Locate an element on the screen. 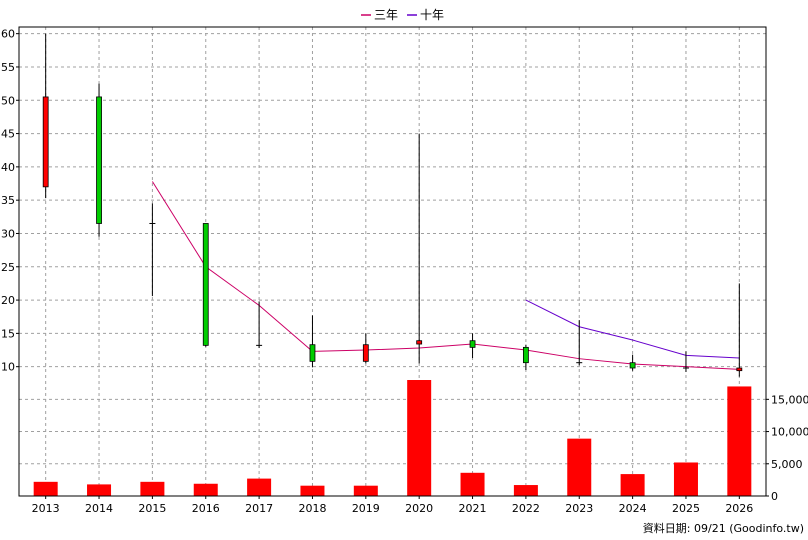 This screenshot has height=540, width=808. legend: 三年 十年 is located at coordinates (402, 15).